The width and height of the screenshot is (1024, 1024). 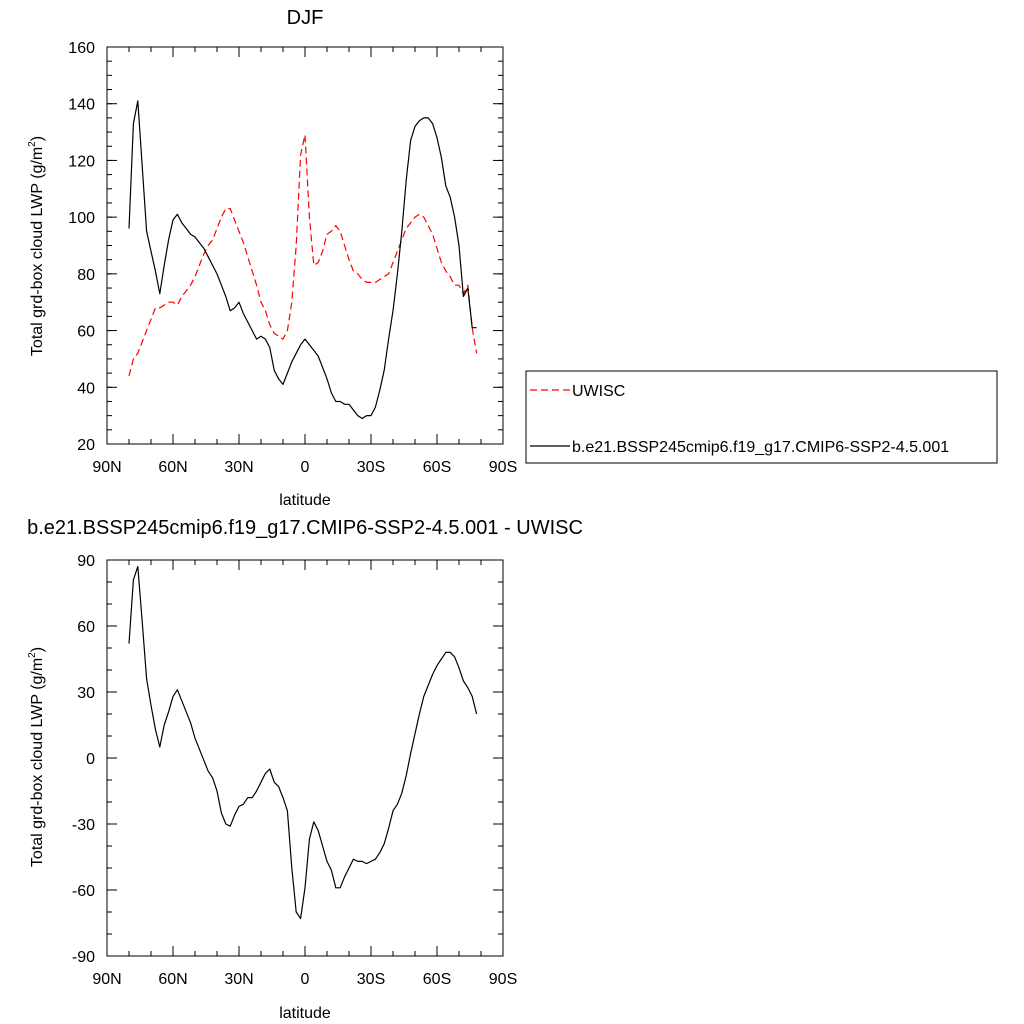 I want to click on bottom-x-tick-label: 90S, so click(x=503, y=979).